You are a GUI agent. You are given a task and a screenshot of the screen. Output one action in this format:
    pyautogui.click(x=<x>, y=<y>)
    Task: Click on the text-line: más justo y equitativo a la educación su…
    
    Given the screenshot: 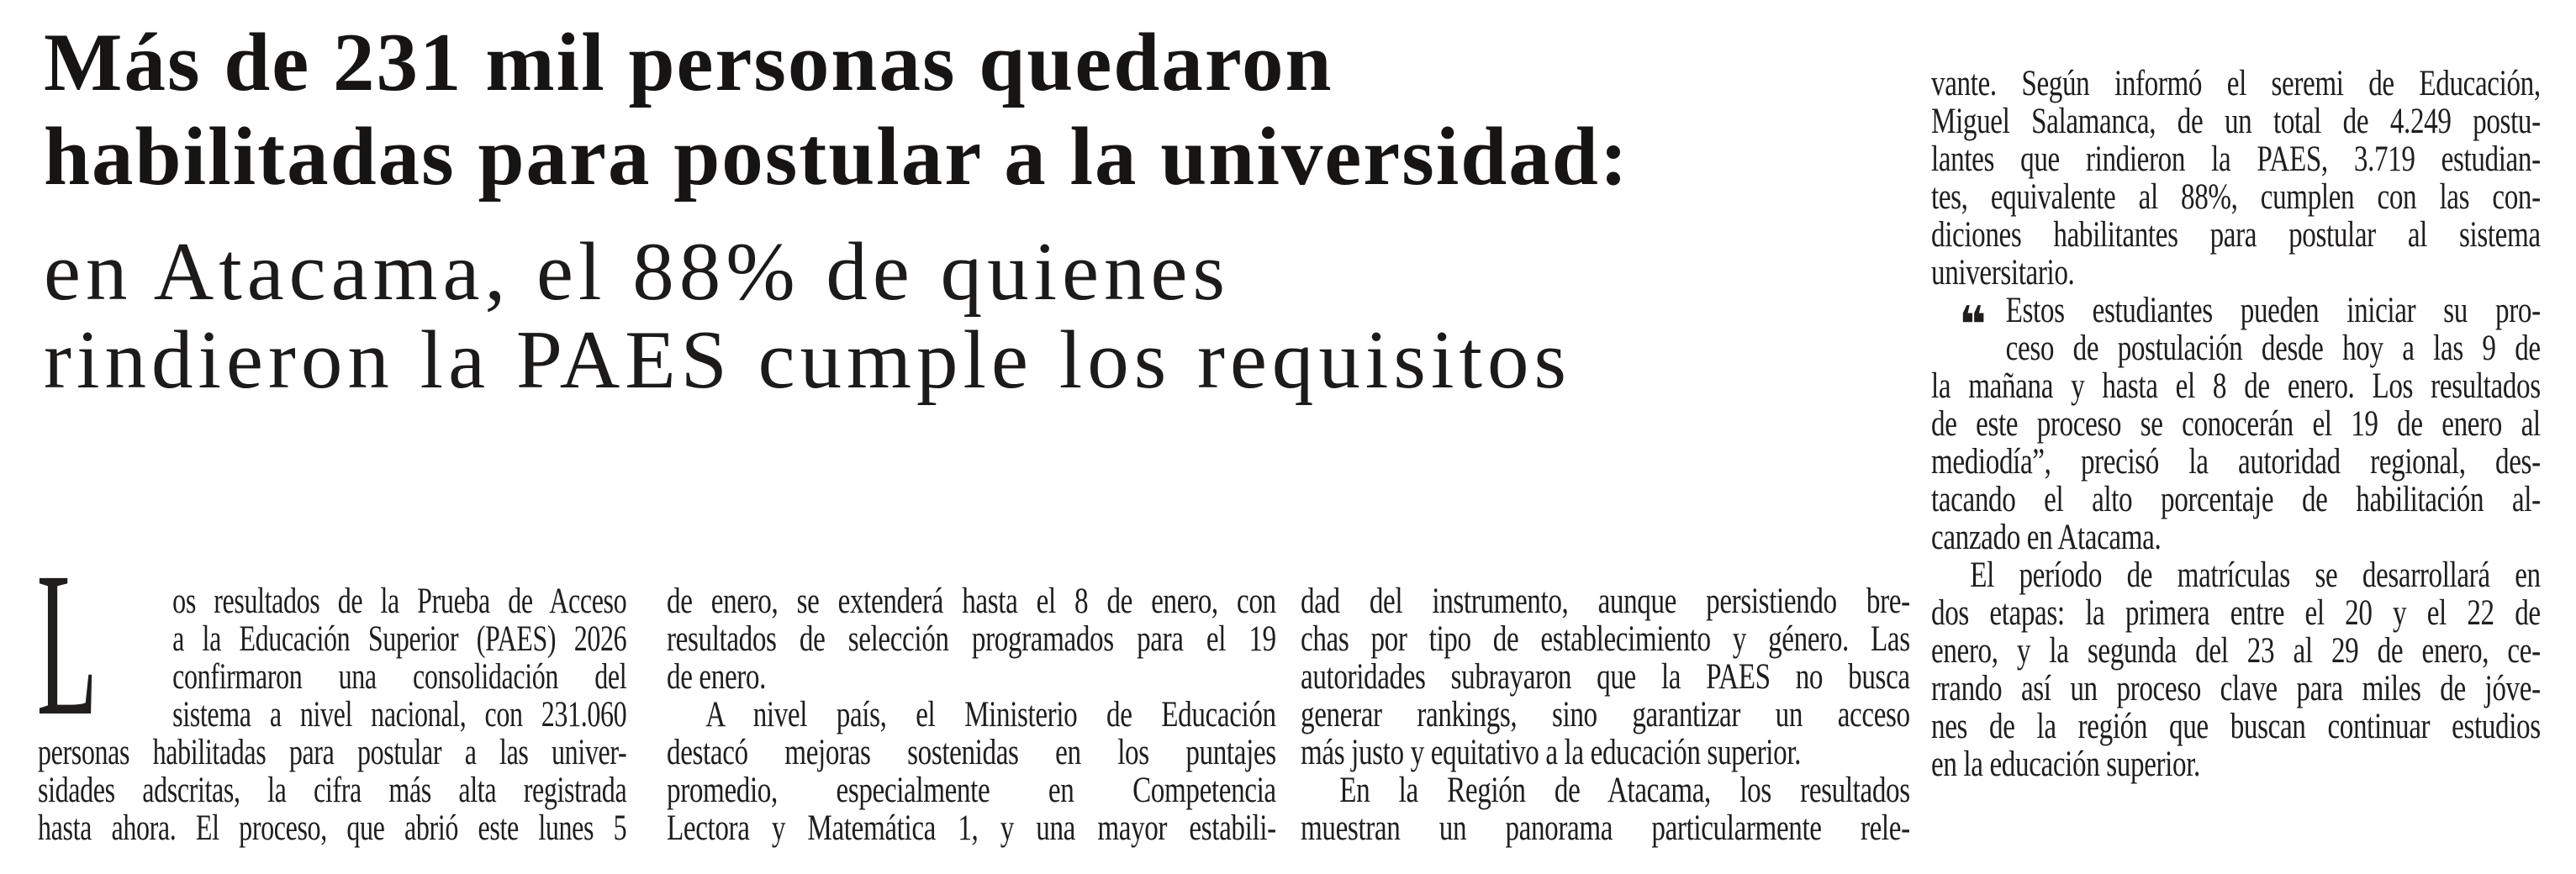 What is the action you would take?
    pyautogui.click(x=1551, y=752)
    